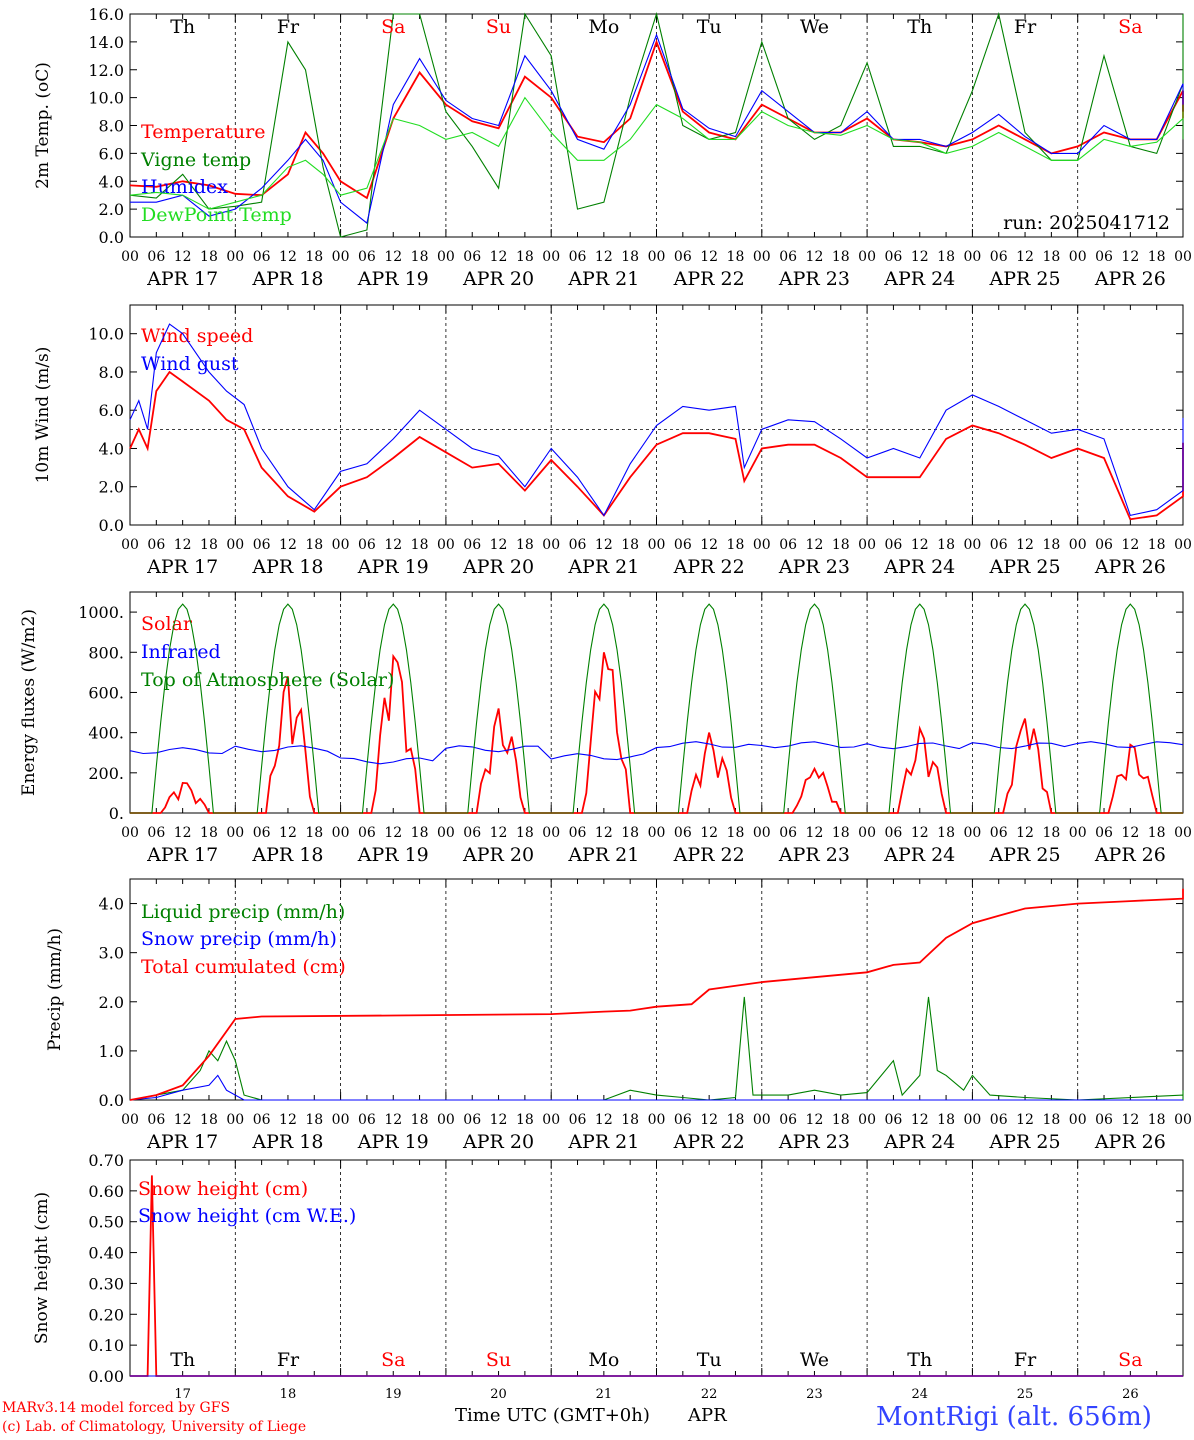 This screenshot has width=1194, height=1440. I want to click on y-tick-label: 4.0, so click(111, 181).